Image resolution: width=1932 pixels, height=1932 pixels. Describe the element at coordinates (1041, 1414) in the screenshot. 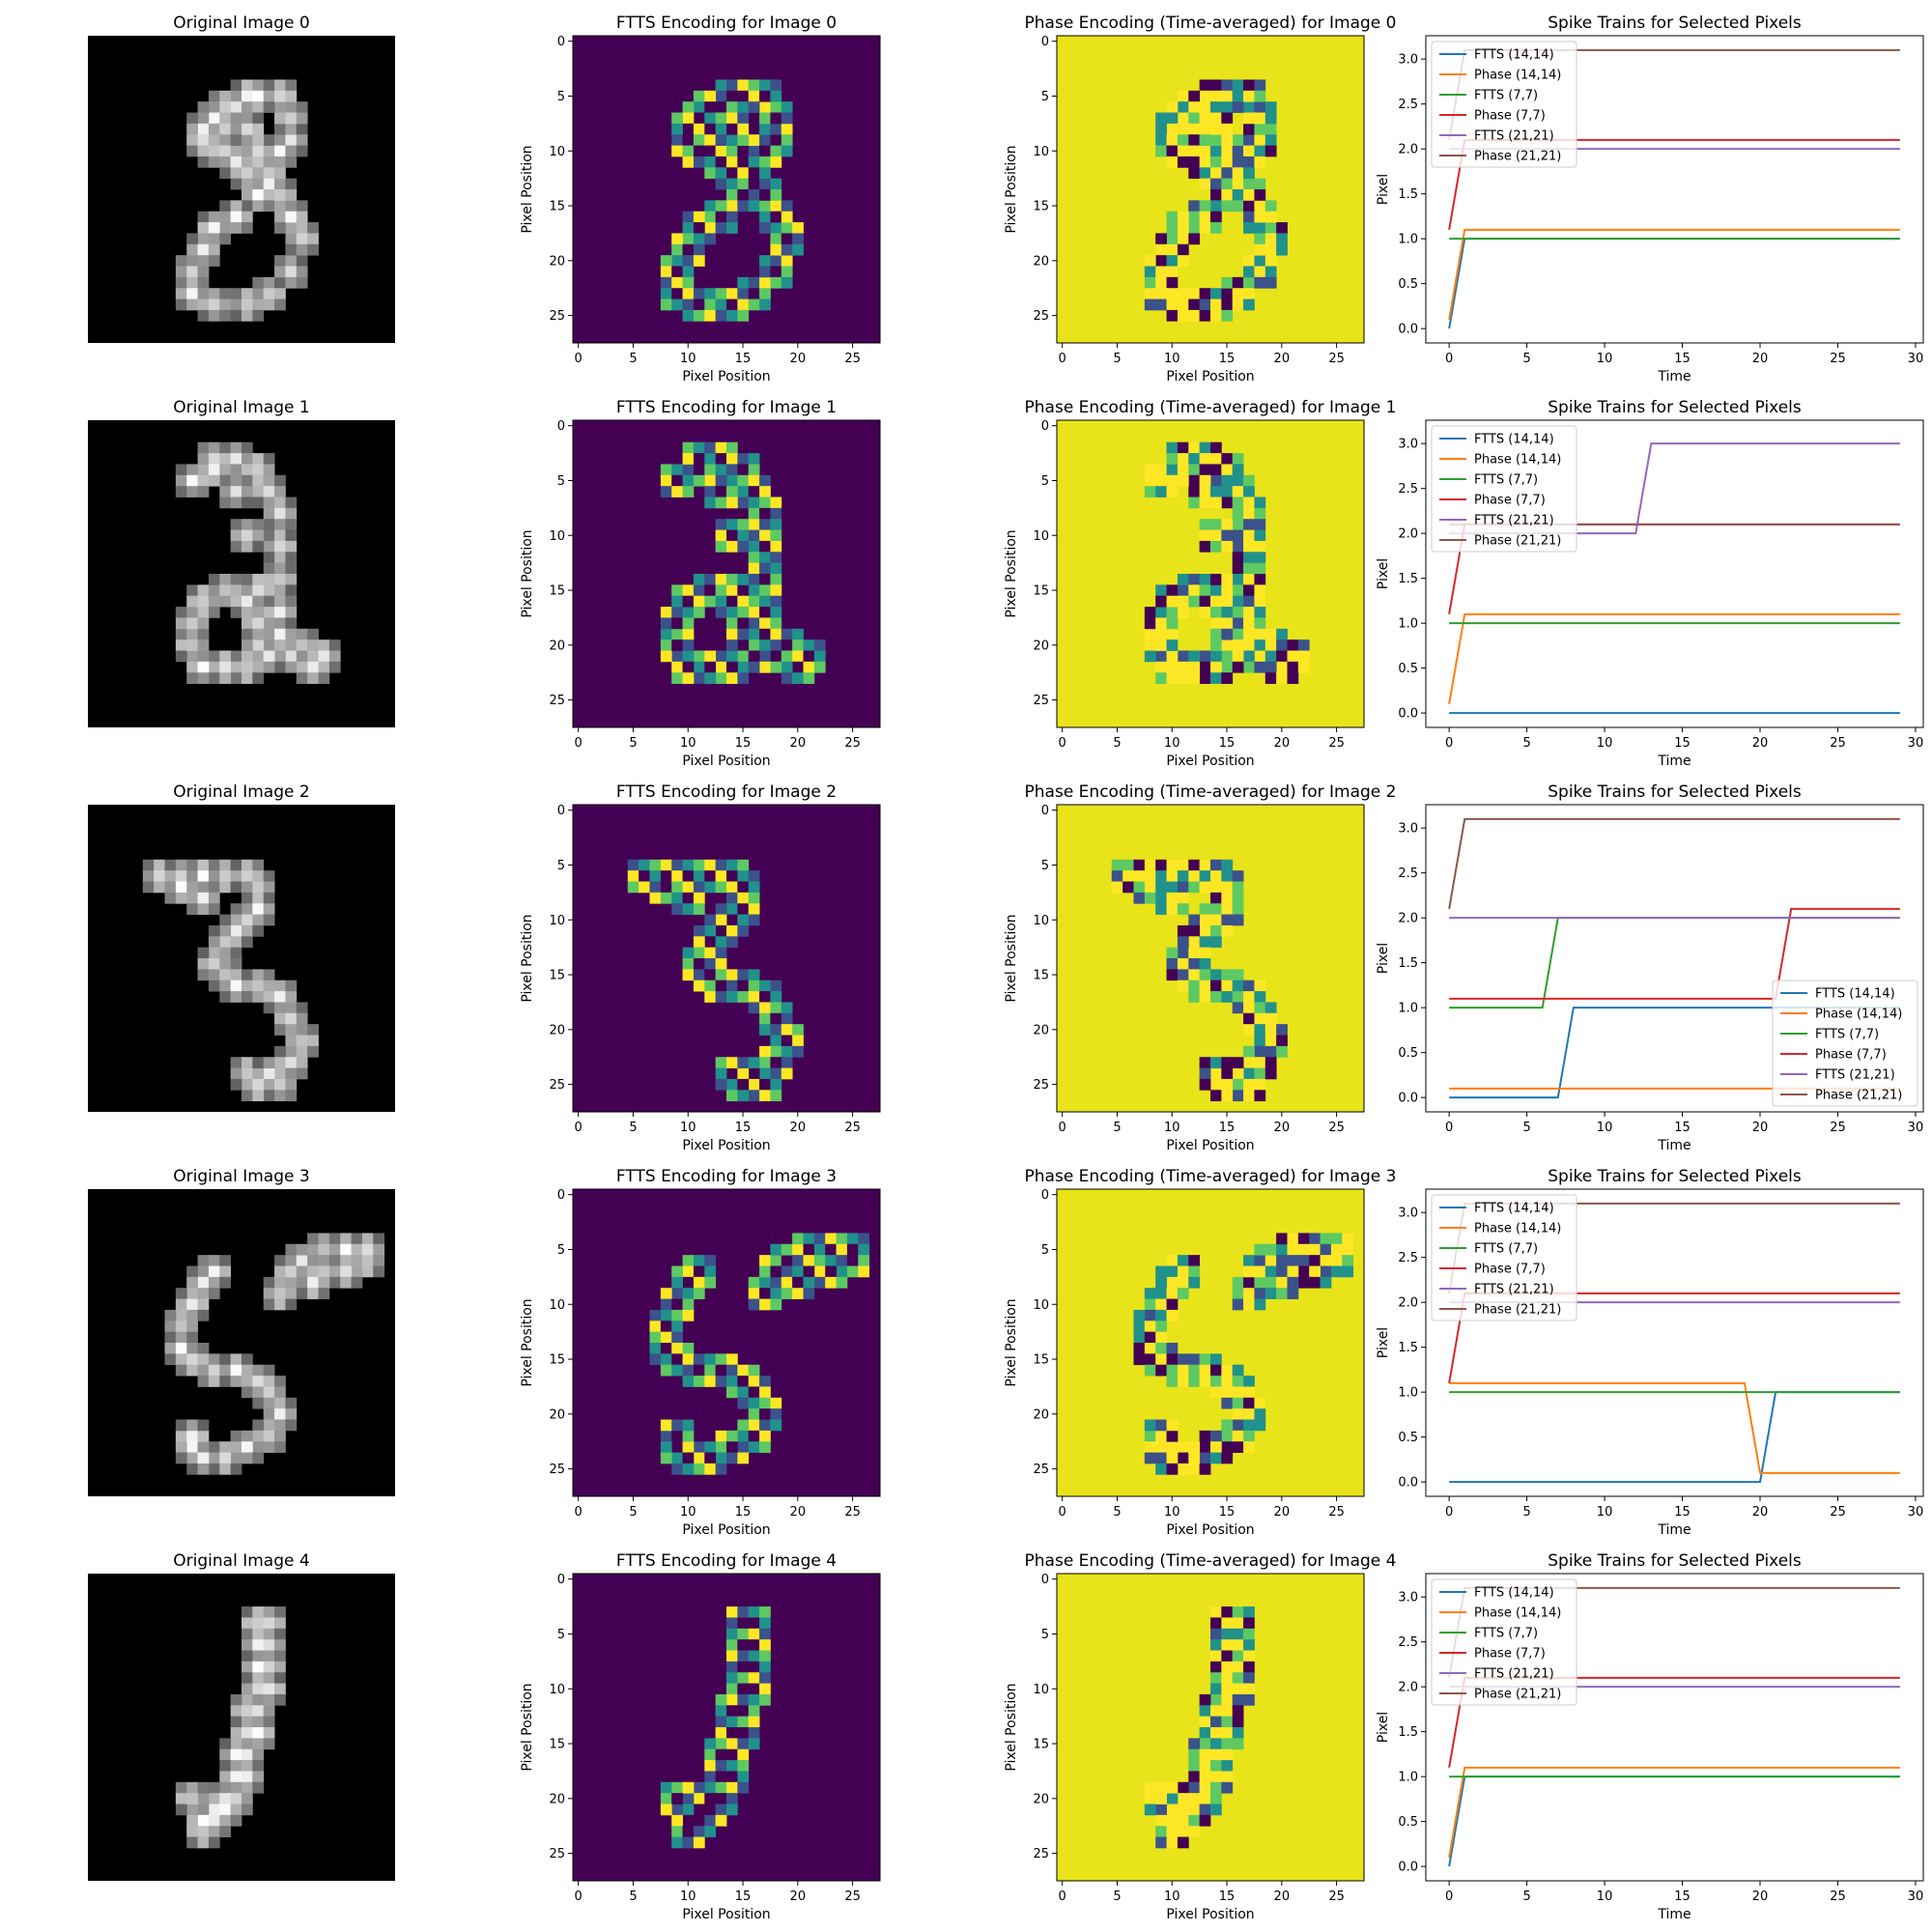

I see `y-tick-label: 20` at that location.